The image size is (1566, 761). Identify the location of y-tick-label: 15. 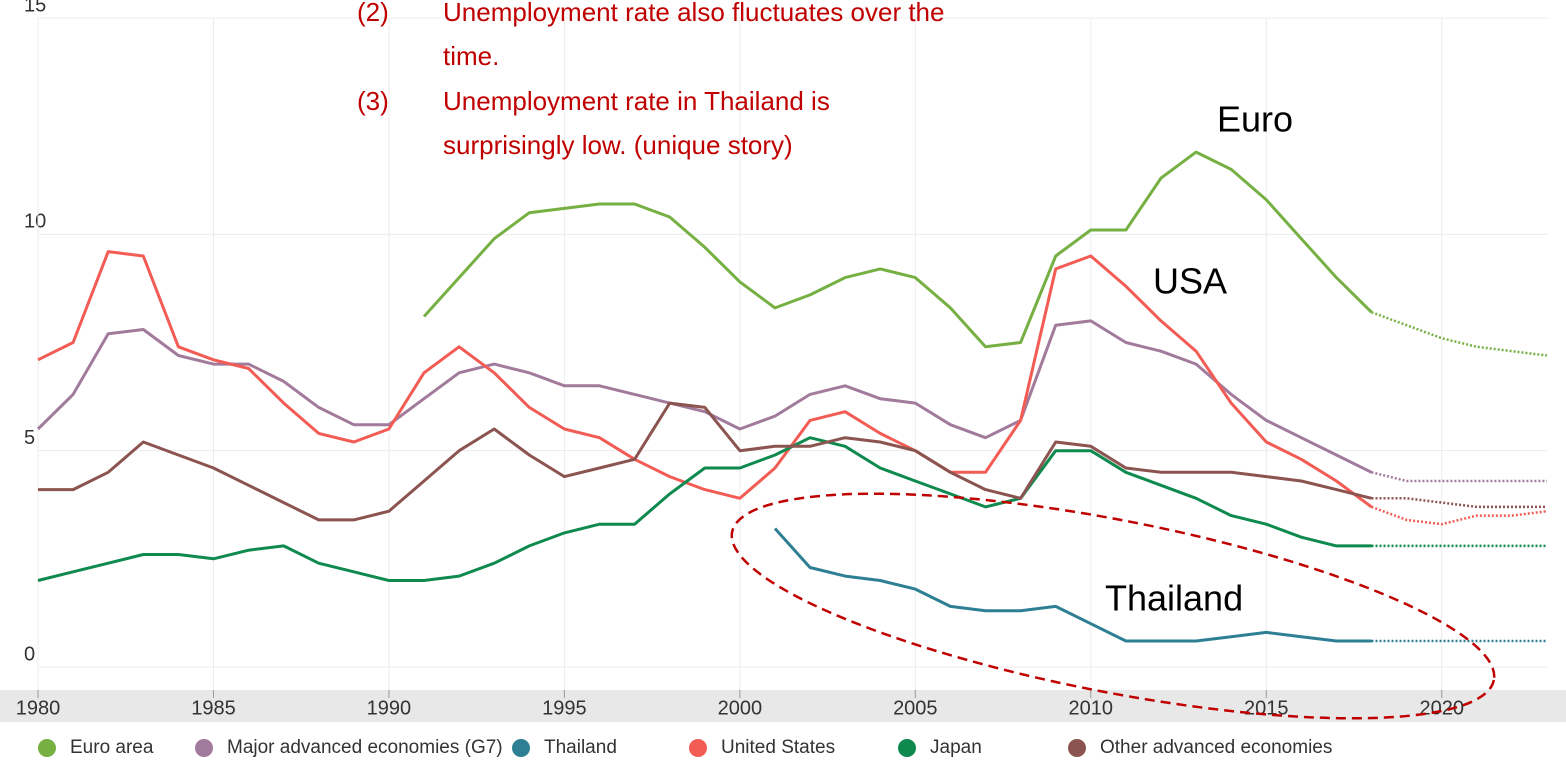
(35, 8).